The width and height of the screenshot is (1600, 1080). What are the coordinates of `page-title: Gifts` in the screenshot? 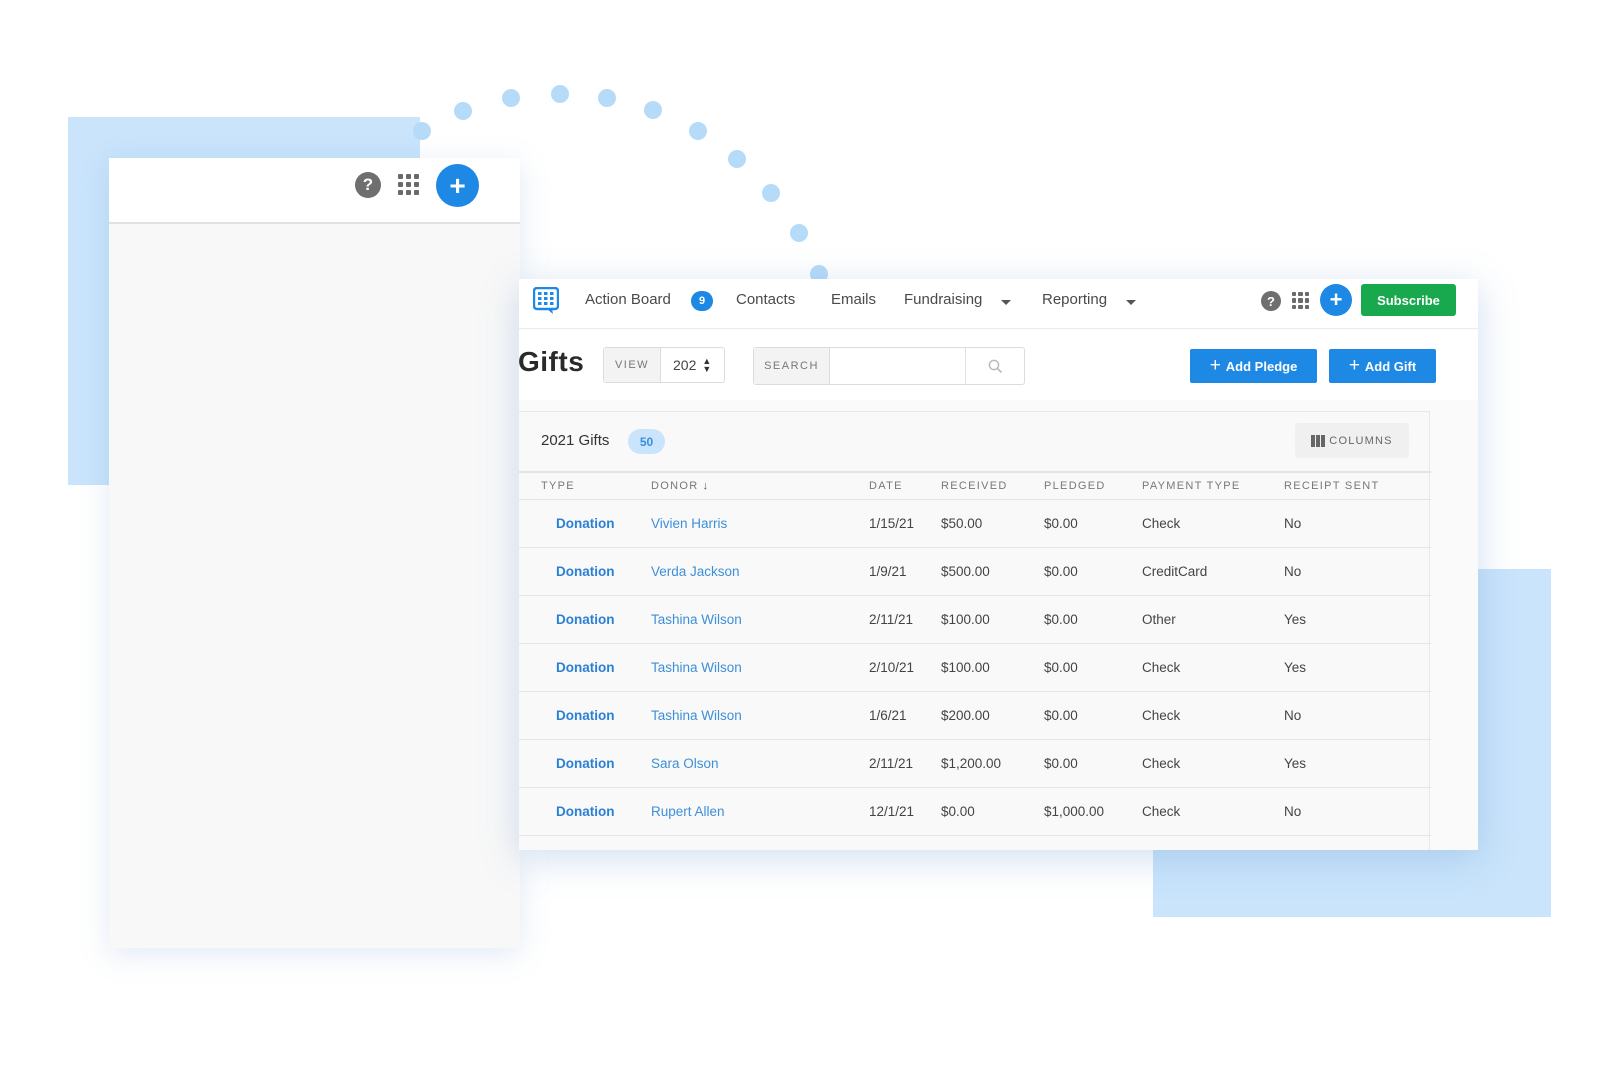 It's located at (552, 361).